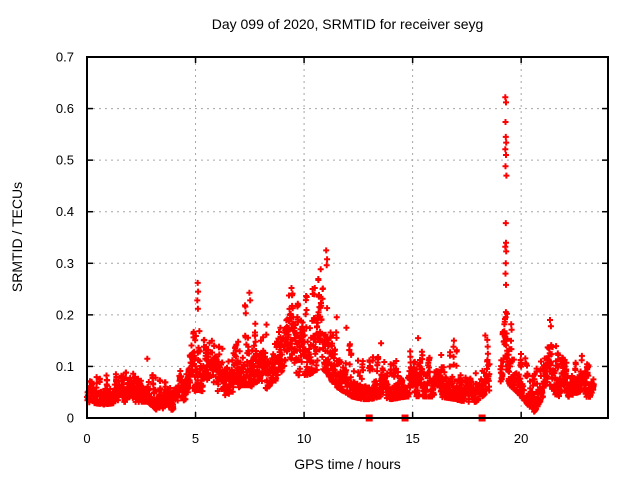  What do you see at coordinates (65, 160) in the screenshot?
I see `y-tick-label: 0.5` at bounding box center [65, 160].